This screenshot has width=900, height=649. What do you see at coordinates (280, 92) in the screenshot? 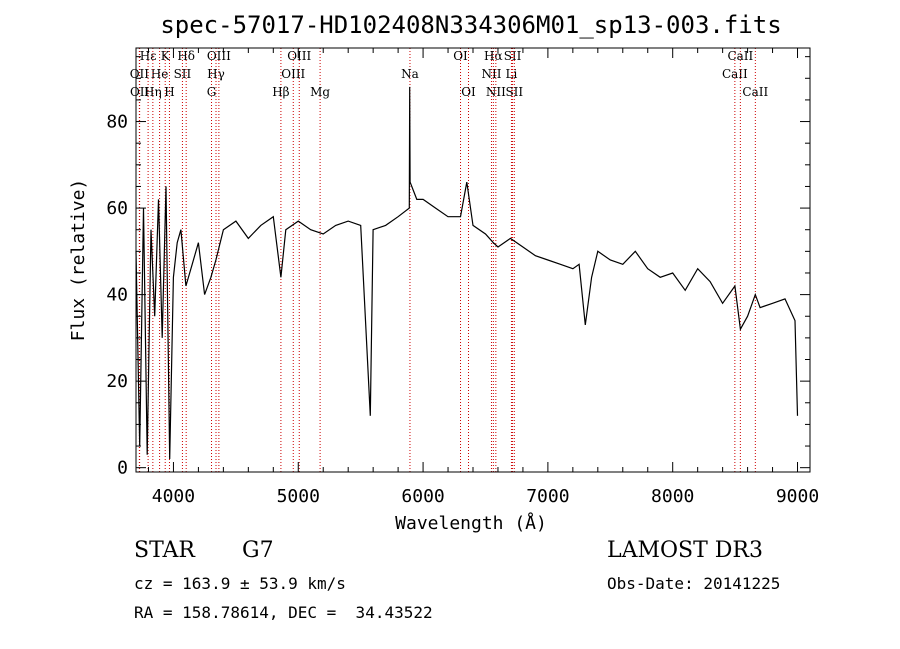
I see `spectral-line-label: Hβ` at bounding box center [280, 92].